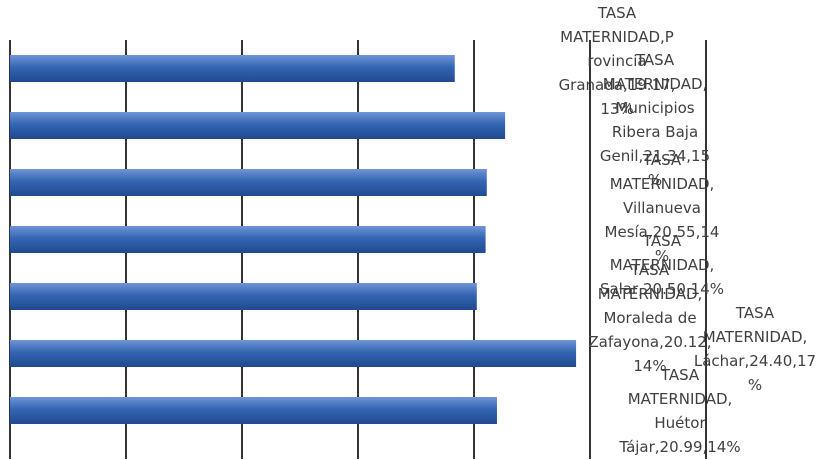 Image resolution: width=840 pixels, height=459 pixels. I want to click on data-label-2-line-0: TASA, so click(662, 160).